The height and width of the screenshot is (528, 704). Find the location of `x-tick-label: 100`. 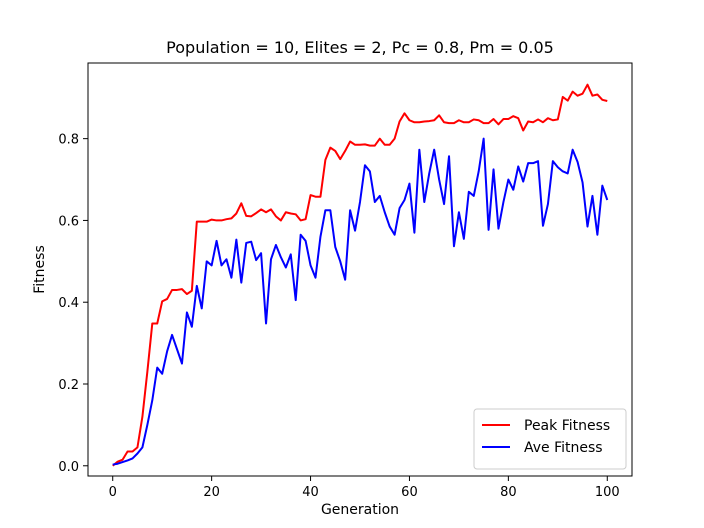

x-tick-label: 100 is located at coordinates (607, 492).